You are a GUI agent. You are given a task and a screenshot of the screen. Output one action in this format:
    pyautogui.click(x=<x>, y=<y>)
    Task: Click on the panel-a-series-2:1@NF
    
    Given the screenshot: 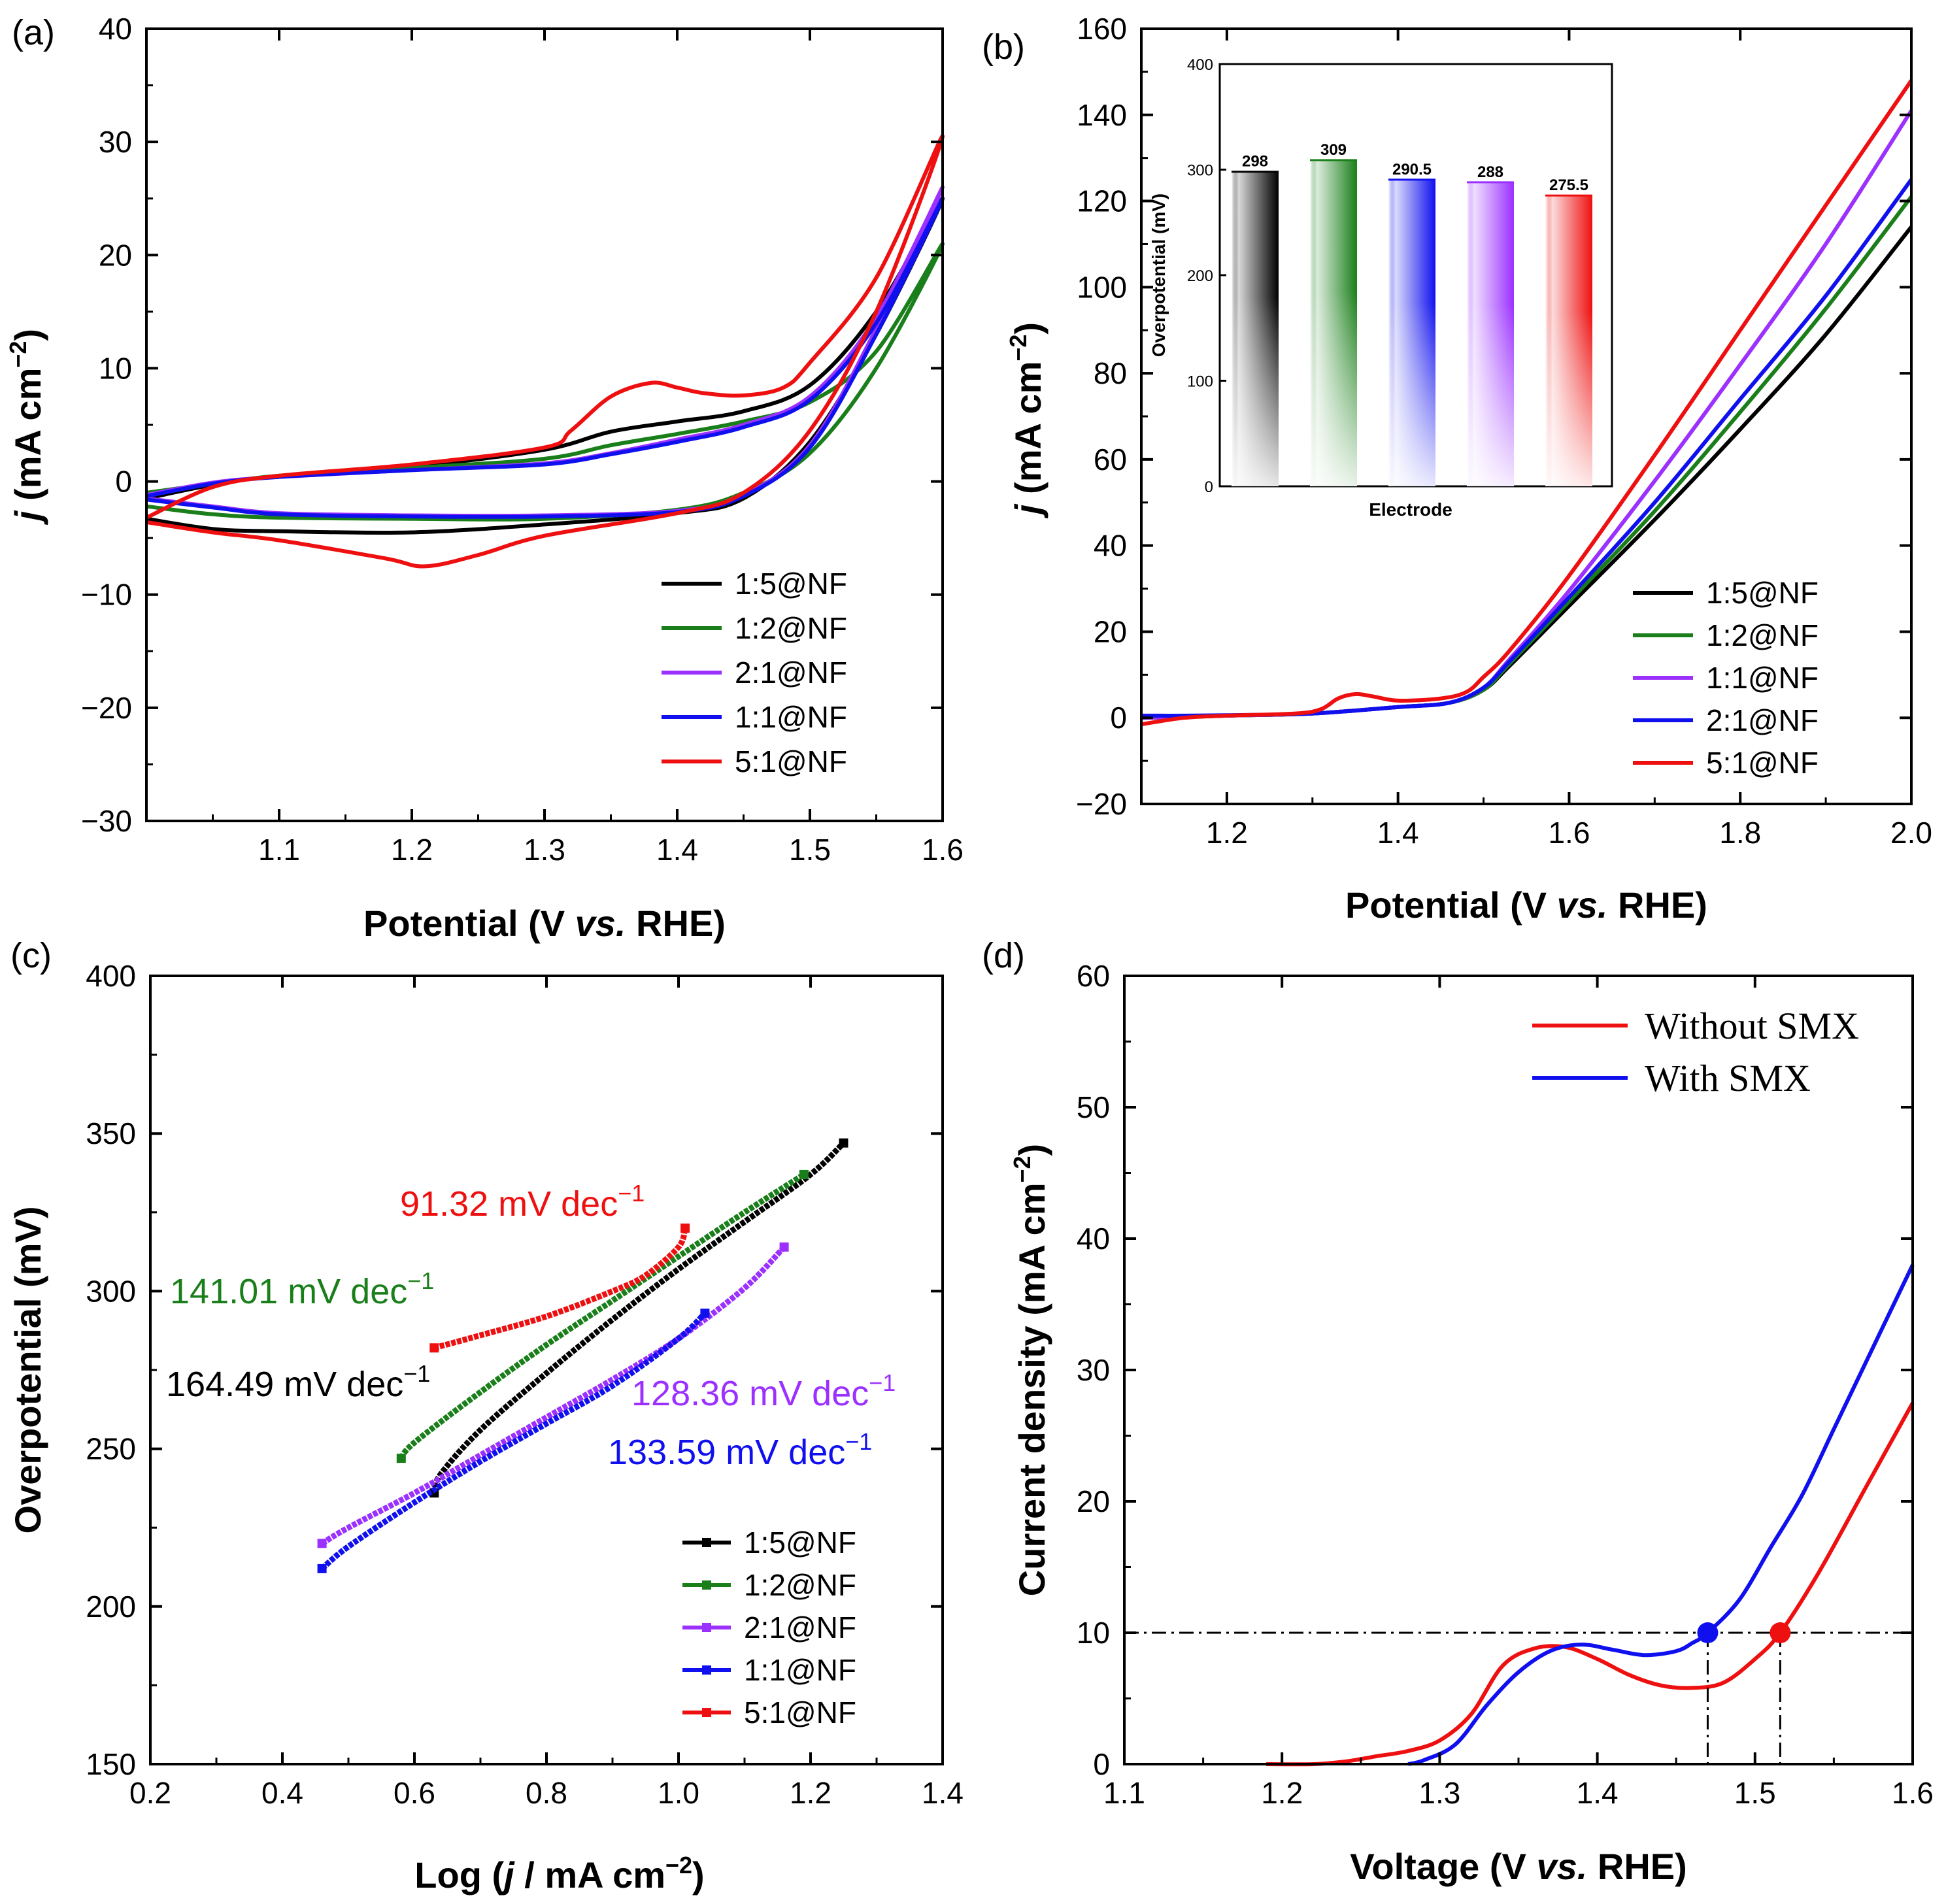 What is the action you would take?
    pyautogui.click(x=546, y=351)
    